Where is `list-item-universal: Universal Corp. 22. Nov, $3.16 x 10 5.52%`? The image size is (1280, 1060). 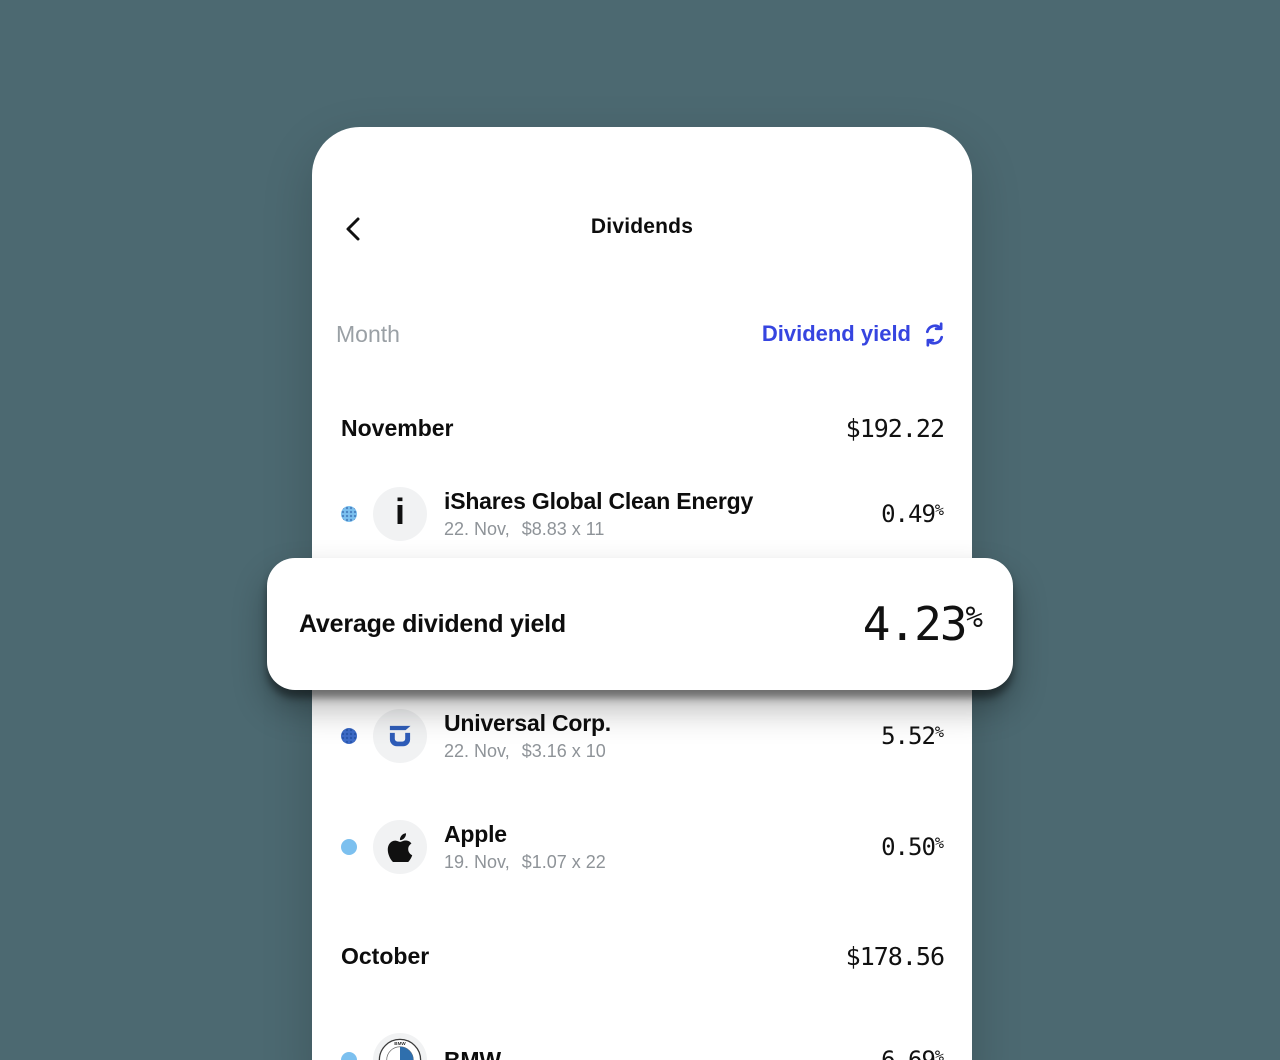 list-item-universal: Universal Corp. 22. Nov, $3.16 x 10 5.52% is located at coordinates (642, 736).